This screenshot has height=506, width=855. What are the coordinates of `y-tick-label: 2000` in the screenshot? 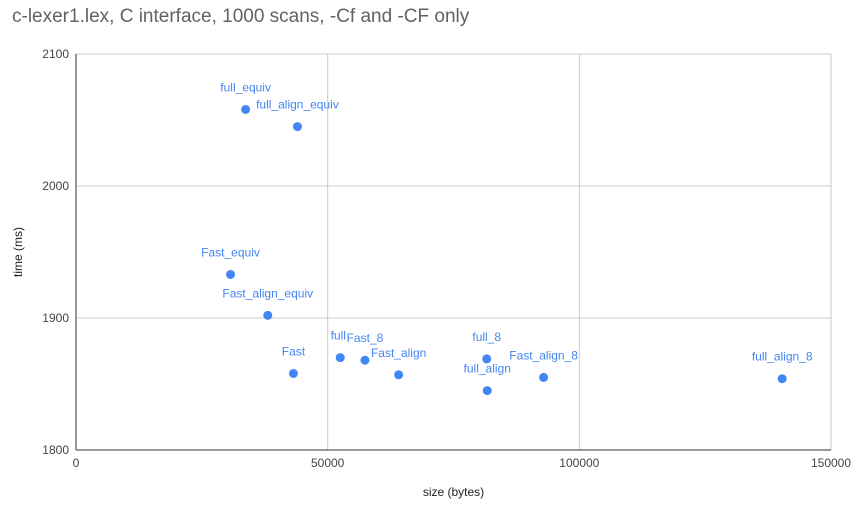 It's located at (55, 186).